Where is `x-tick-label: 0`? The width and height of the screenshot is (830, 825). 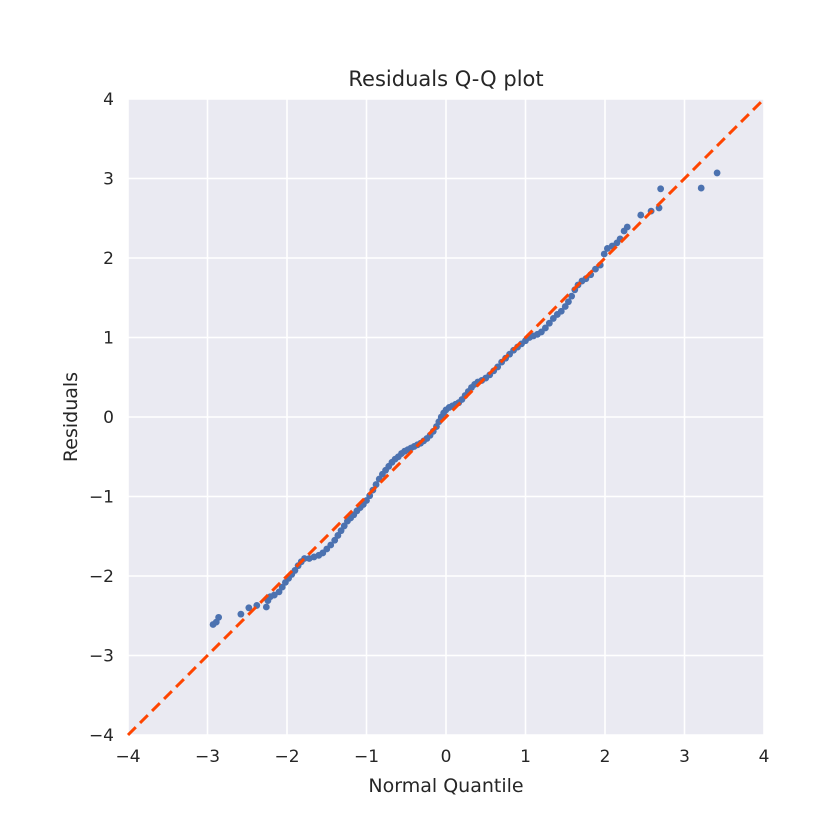
x-tick-label: 0 is located at coordinates (446, 757).